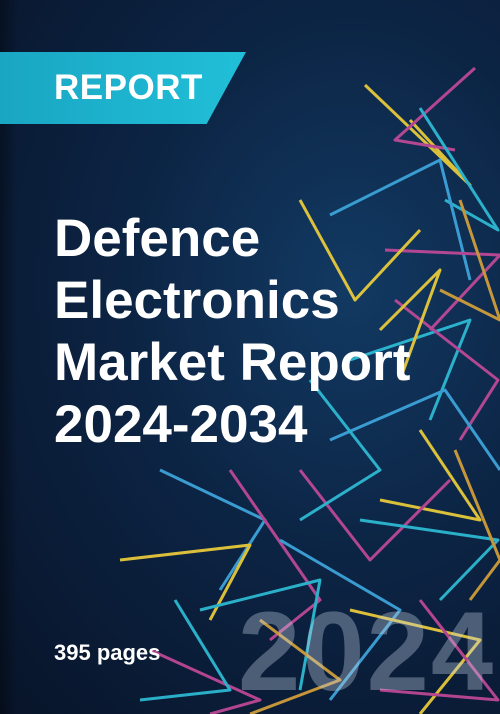  I want to click on year-watermark: 2024, so click(367, 651).